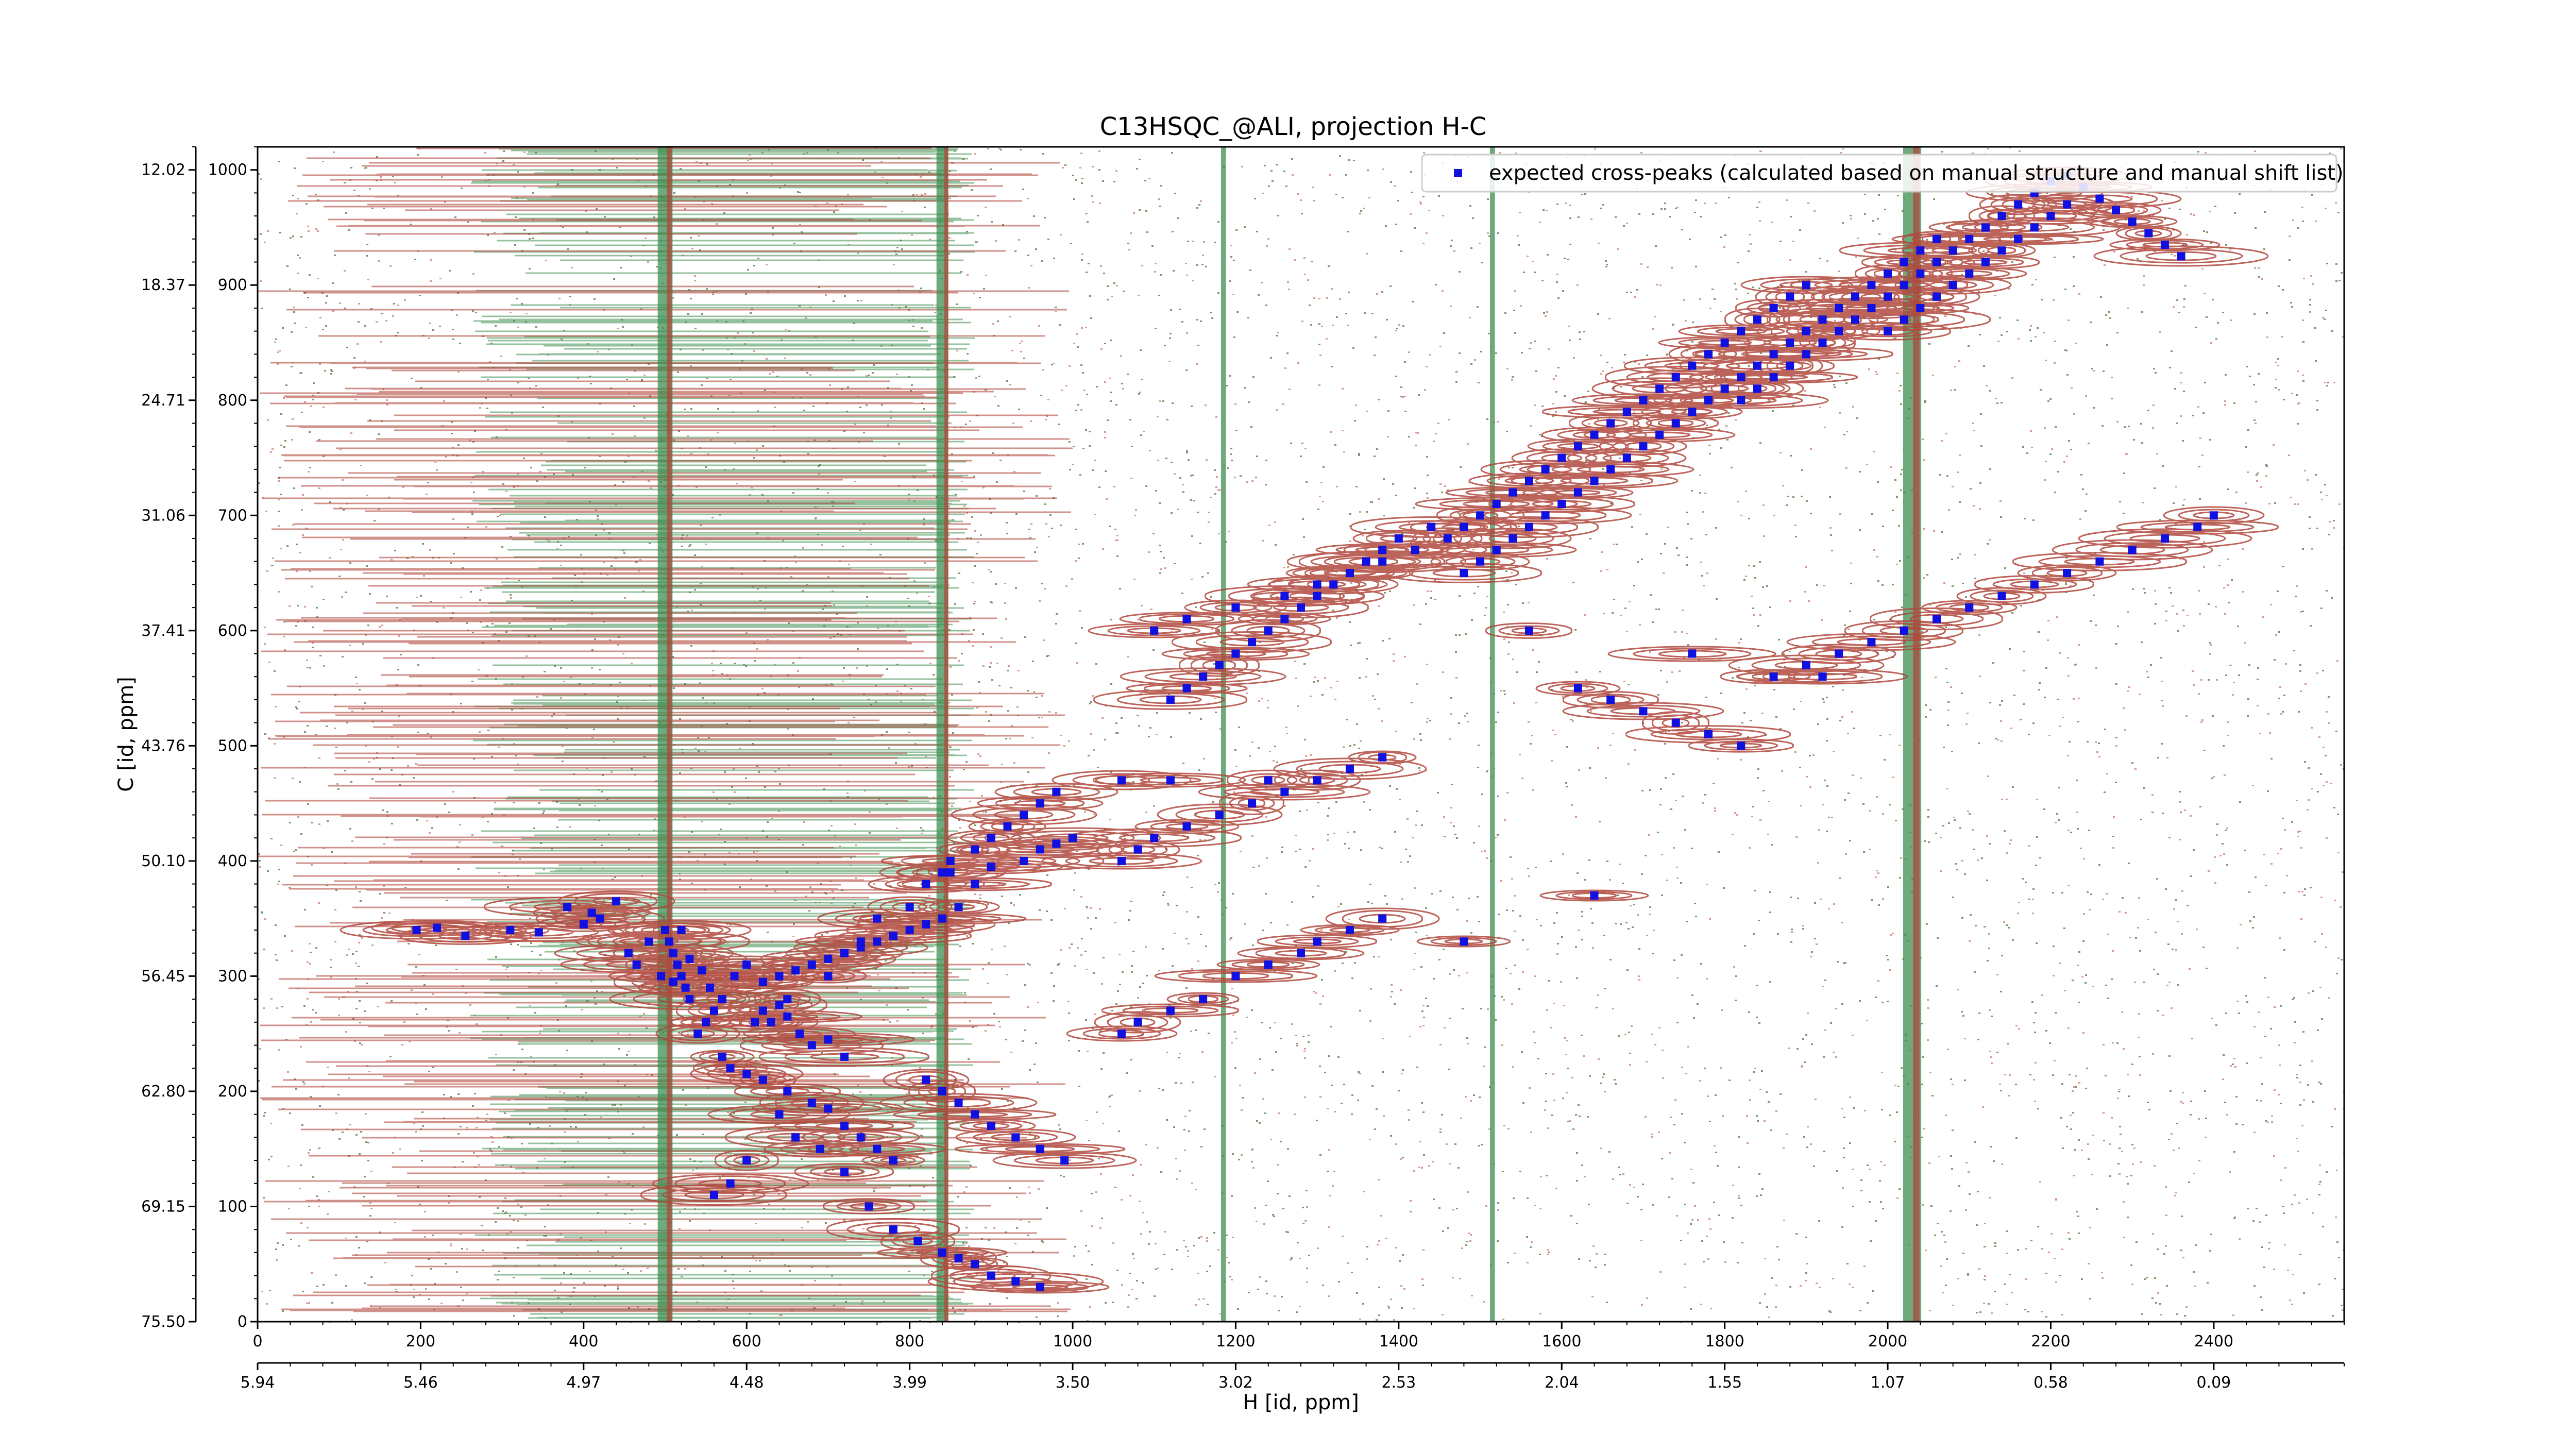 The height and width of the screenshot is (1451, 2576). What do you see at coordinates (909, 1341) in the screenshot?
I see `x-index-tick-label: 800` at bounding box center [909, 1341].